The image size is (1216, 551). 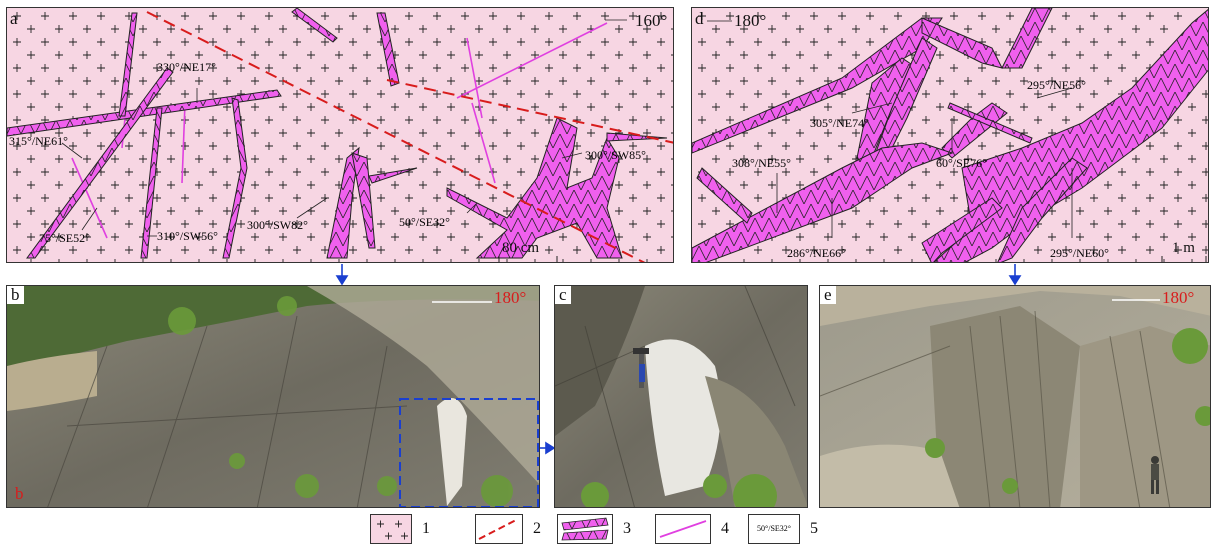 What do you see at coordinates (961, 163) in the screenshot?
I see `attitude-label: 60°/SE76°` at bounding box center [961, 163].